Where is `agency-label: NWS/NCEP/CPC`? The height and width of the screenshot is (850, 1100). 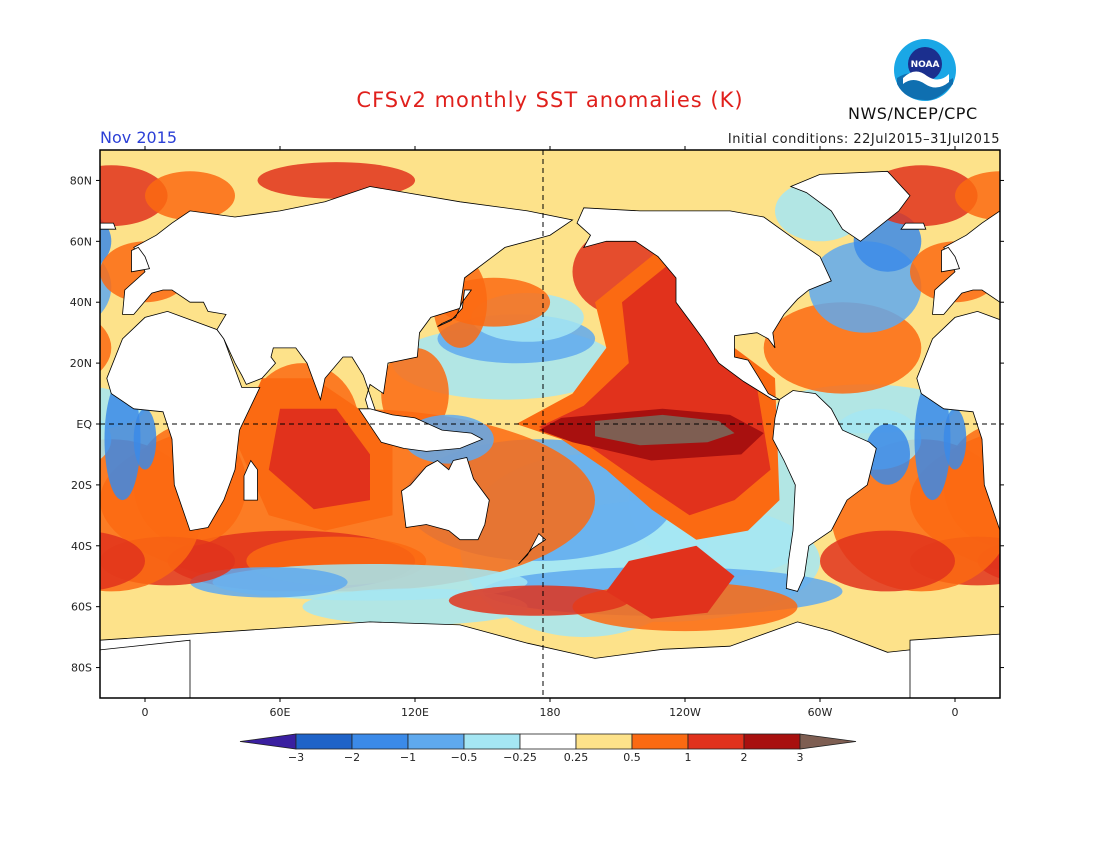 agency-label: NWS/NCEP/CPC is located at coordinates (913, 113).